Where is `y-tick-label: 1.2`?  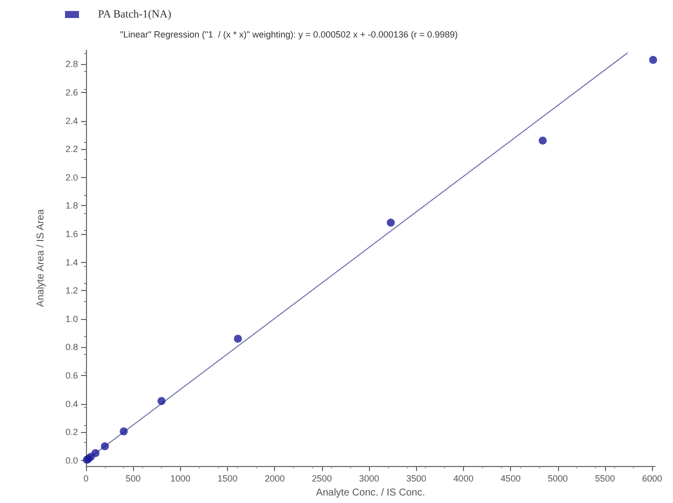 y-tick-label: 1.2 is located at coordinates (71, 291).